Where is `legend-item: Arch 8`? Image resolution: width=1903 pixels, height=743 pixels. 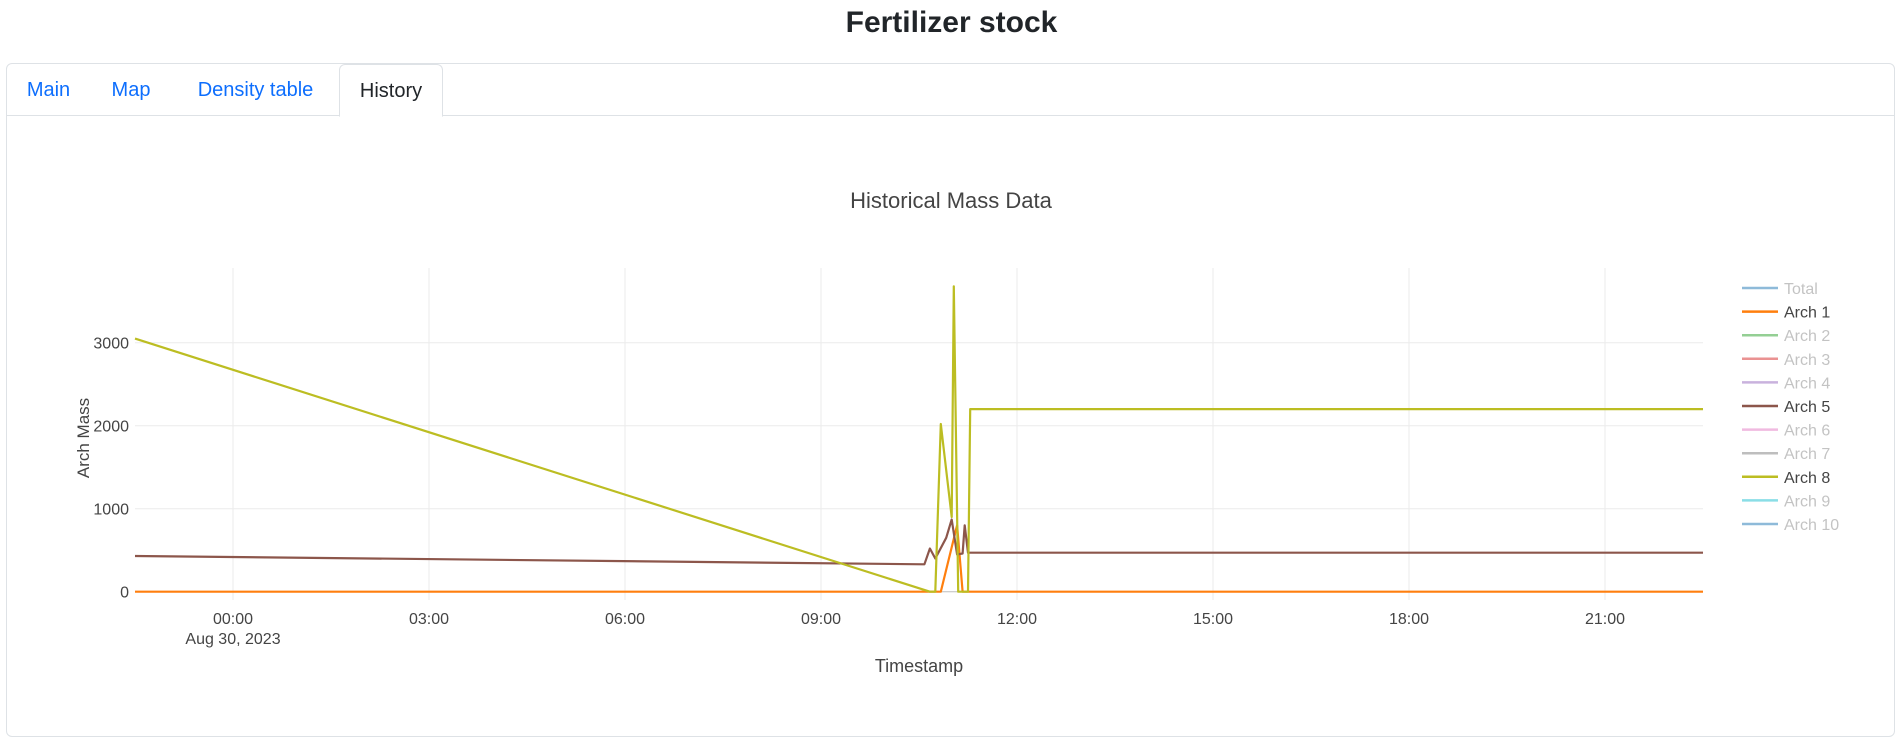
legend-item: Arch 8 is located at coordinates (1786, 478).